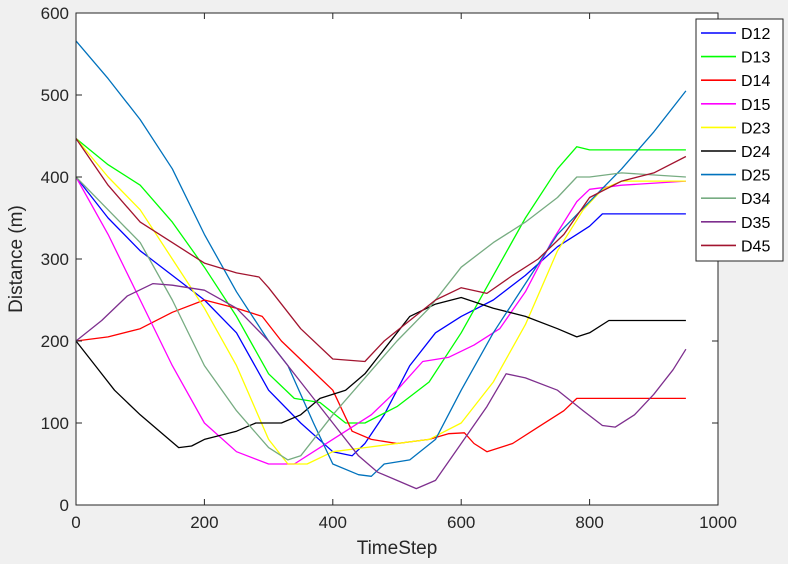 The image size is (788, 564). I want to click on legend-box, so click(739, 140).